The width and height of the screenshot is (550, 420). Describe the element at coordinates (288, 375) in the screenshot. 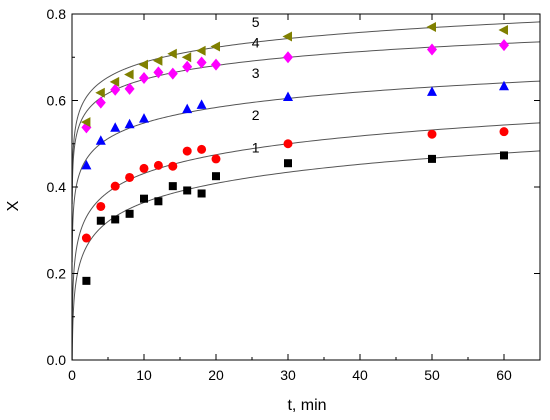

I see `x-tick-label: 30` at that location.